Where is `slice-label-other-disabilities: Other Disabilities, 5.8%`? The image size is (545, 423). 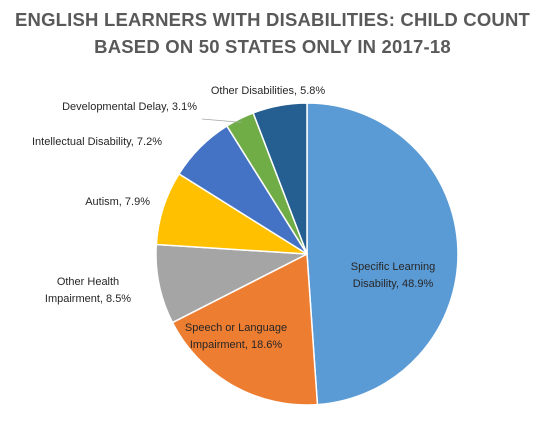 slice-label-other-disabilities: Other Disabilities, 5.8% is located at coordinates (268, 91).